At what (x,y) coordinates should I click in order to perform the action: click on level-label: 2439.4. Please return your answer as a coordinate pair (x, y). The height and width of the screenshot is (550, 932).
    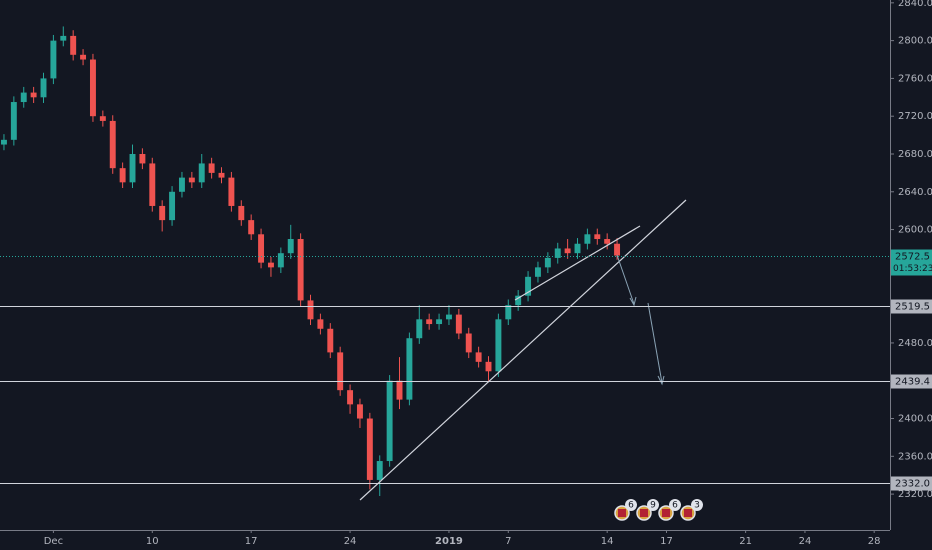
    Looking at the image, I should click on (912, 382).